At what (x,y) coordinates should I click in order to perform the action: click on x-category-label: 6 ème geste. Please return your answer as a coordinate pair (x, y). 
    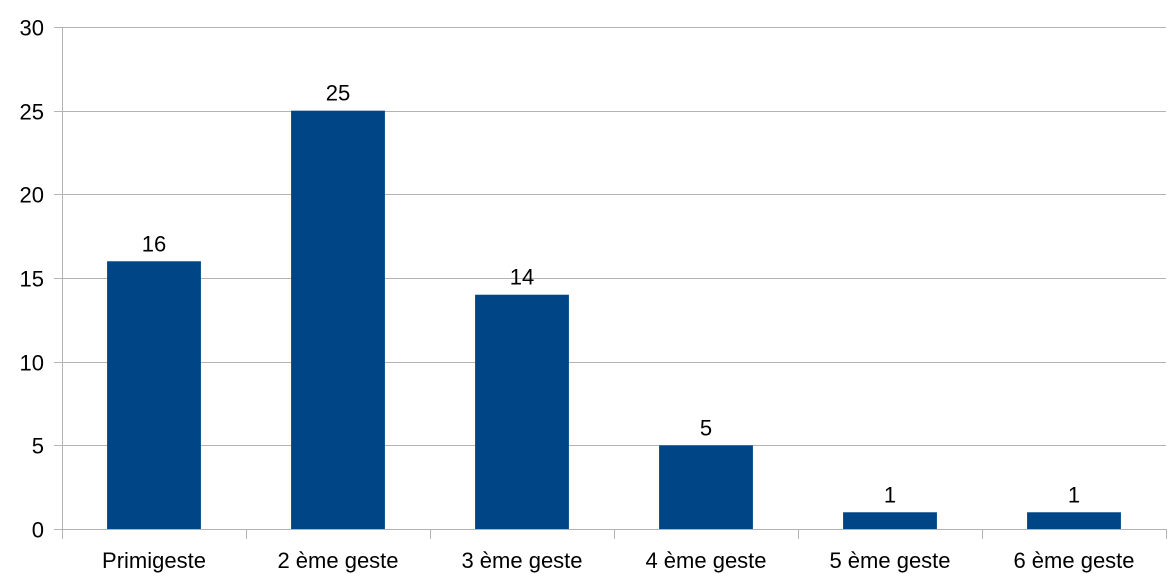
    Looking at the image, I should click on (1073, 560).